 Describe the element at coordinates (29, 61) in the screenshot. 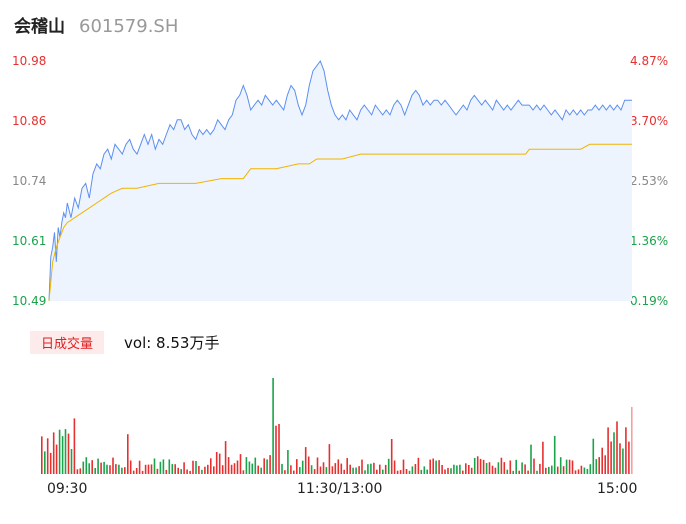

I see `price-tick-label: 10.98` at that location.